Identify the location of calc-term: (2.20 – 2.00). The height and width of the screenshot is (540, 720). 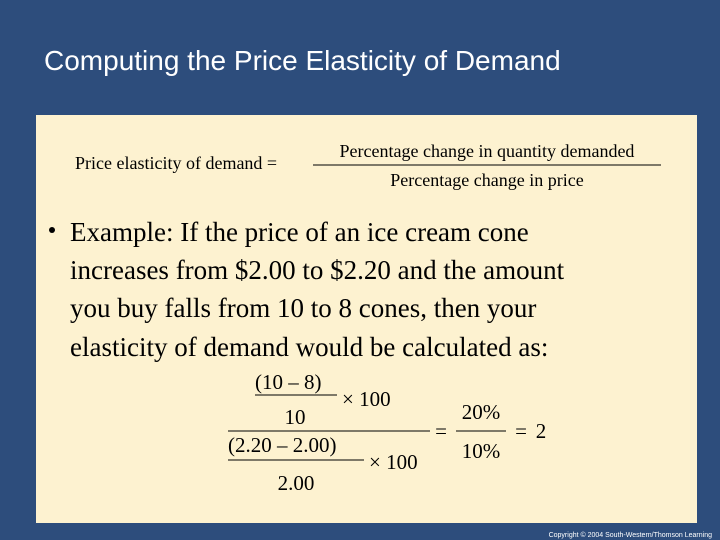
(282, 445).